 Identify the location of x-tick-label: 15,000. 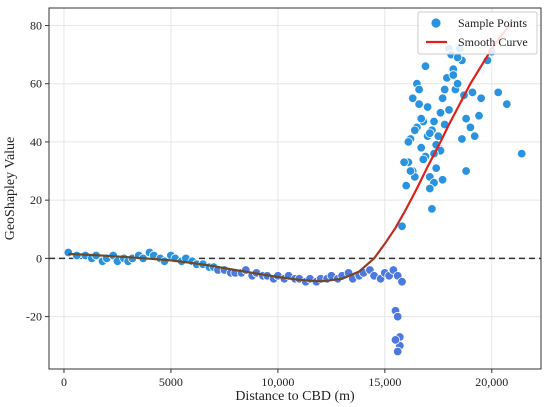
(384, 382).